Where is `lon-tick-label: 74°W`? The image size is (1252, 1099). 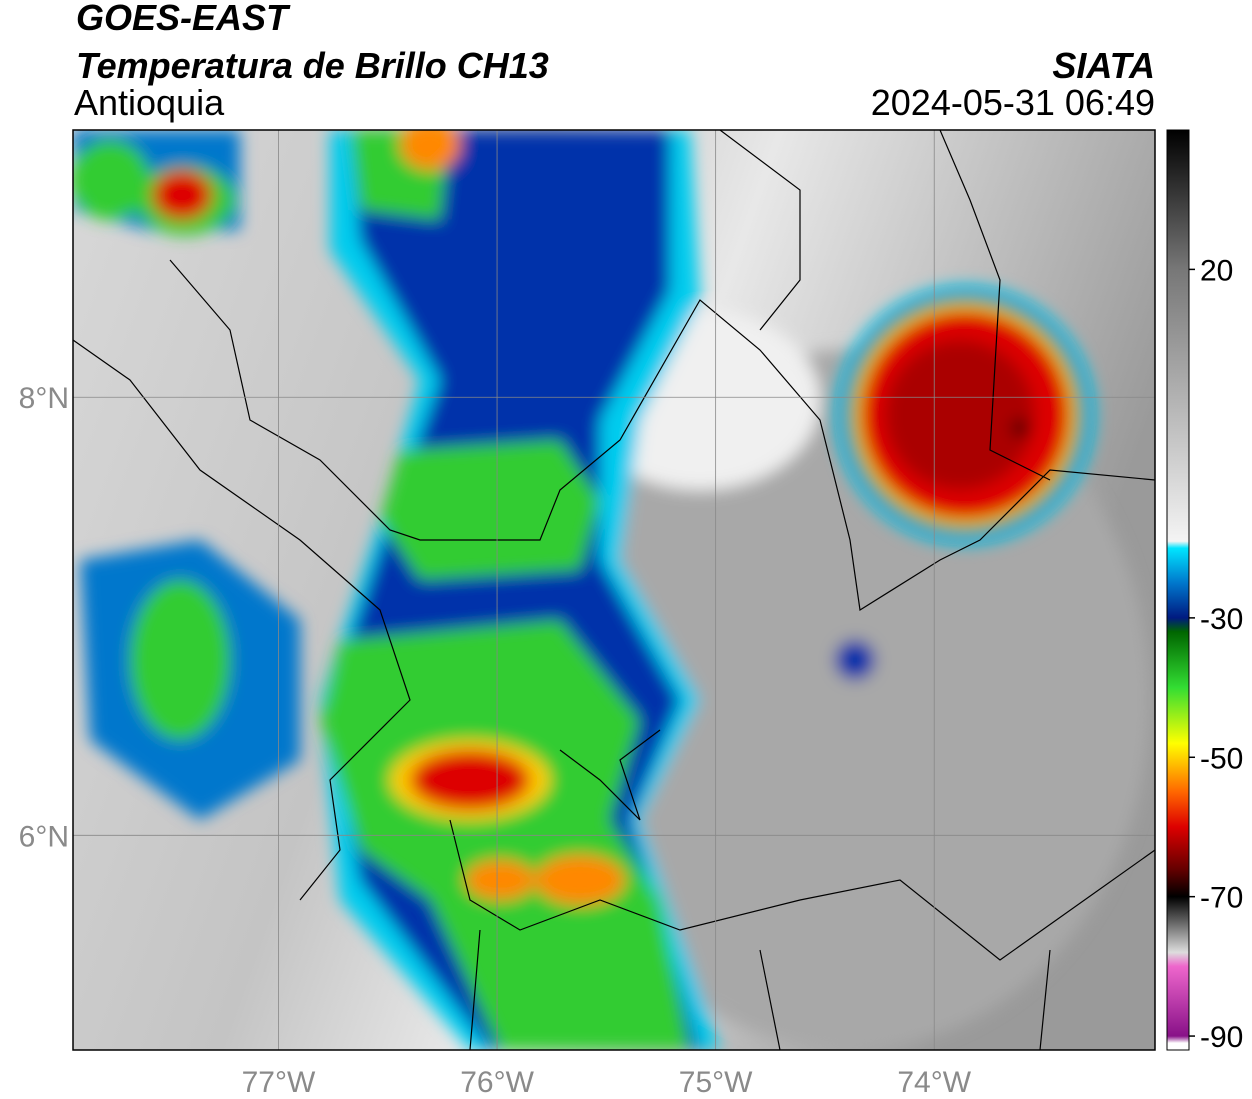
lon-tick-label: 74°W is located at coordinates (934, 1082).